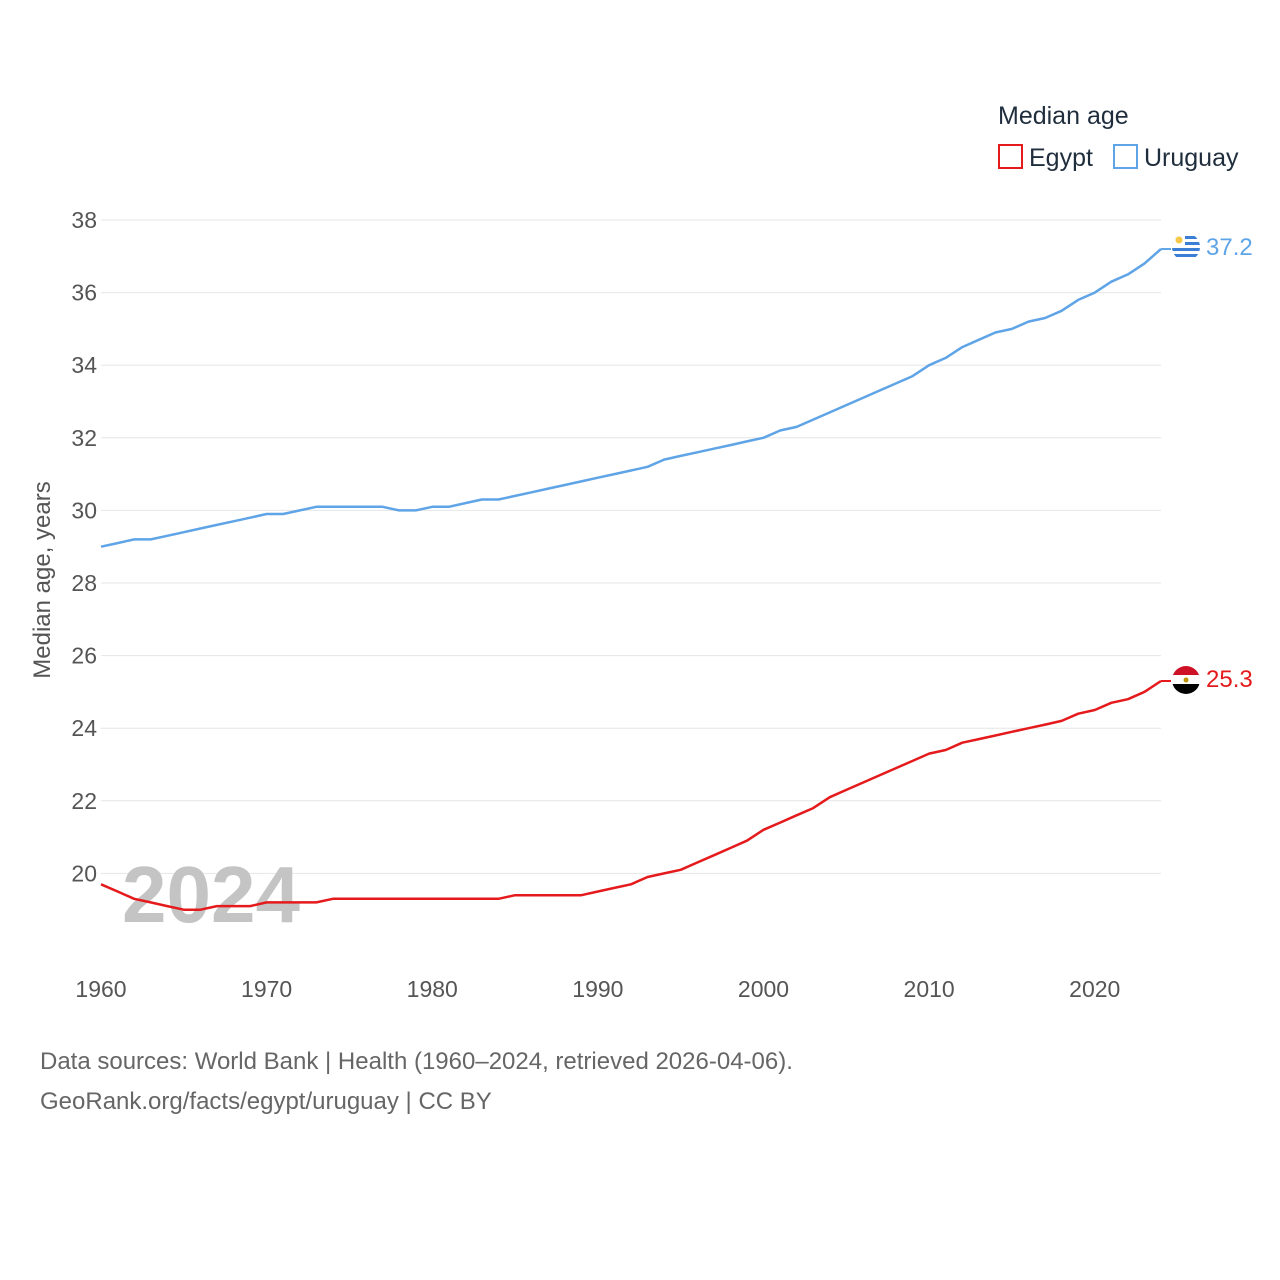 The width and height of the screenshot is (1280, 1280). What do you see at coordinates (84, 873) in the screenshot?
I see `y-tick-label: 20` at bounding box center [84, 873].